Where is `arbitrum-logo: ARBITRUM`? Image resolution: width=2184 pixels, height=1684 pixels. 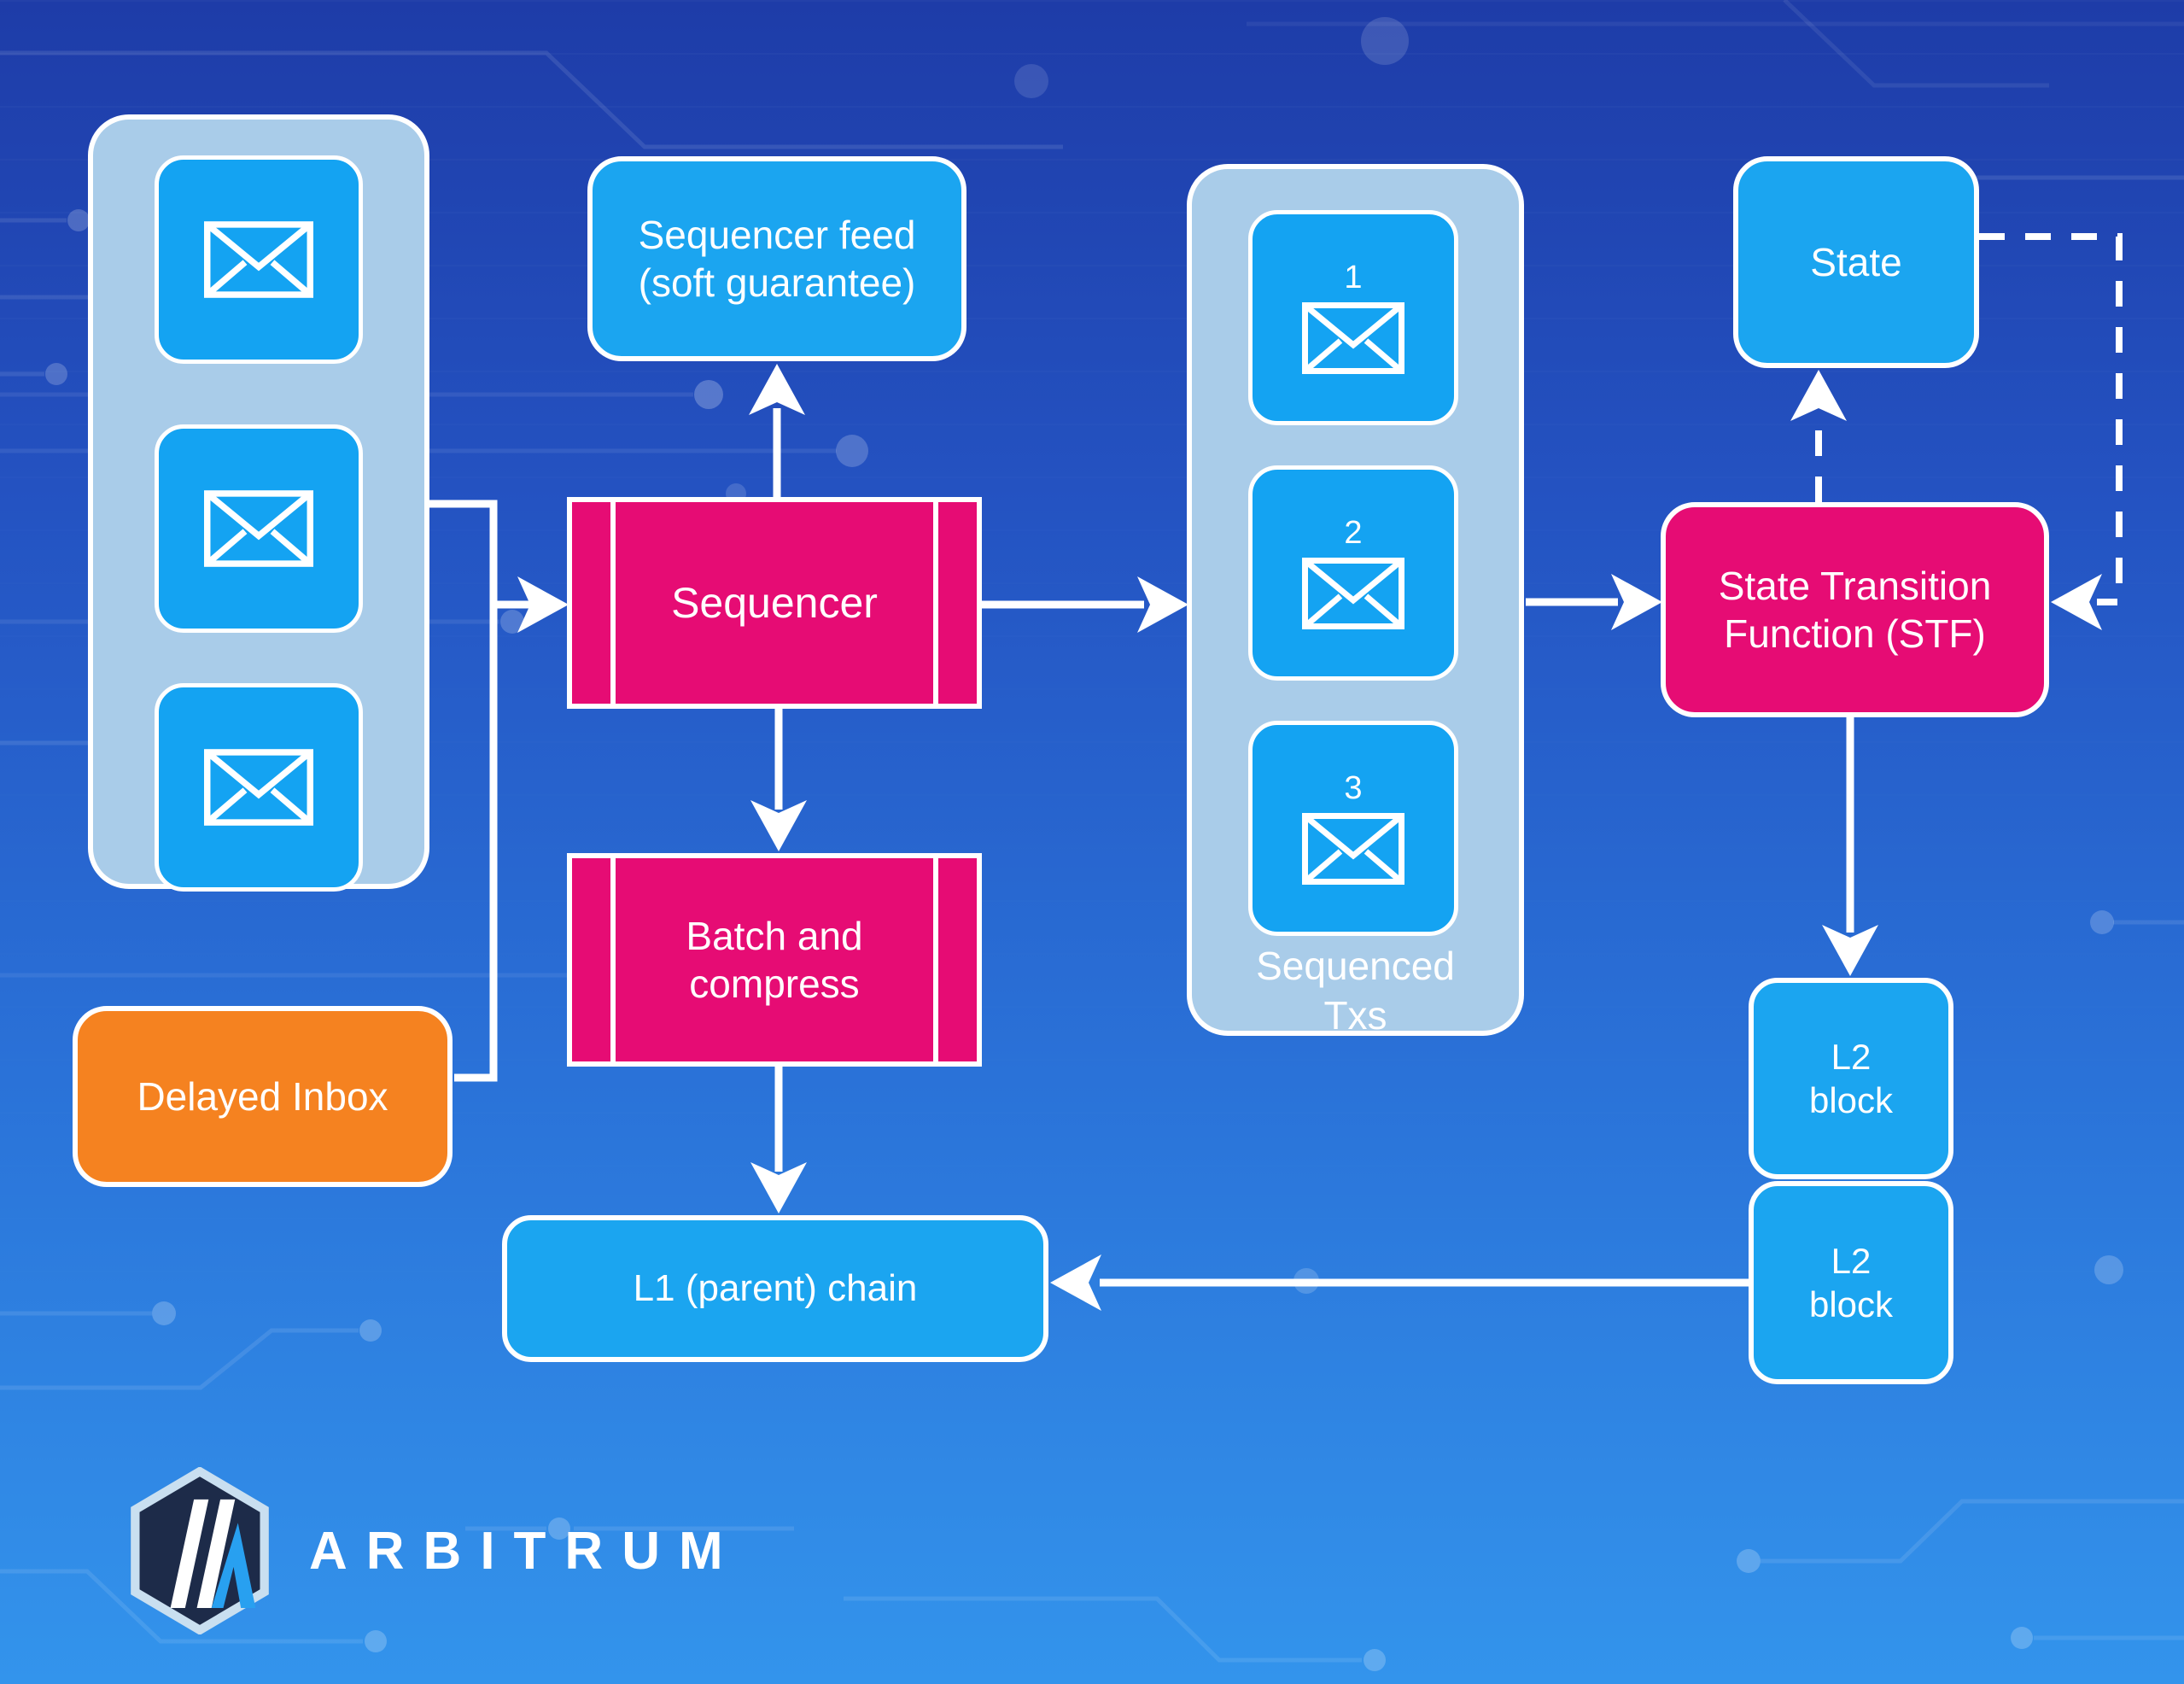
arbitrum-logo: ARBITRUM is located at coordinates (434, 1550).